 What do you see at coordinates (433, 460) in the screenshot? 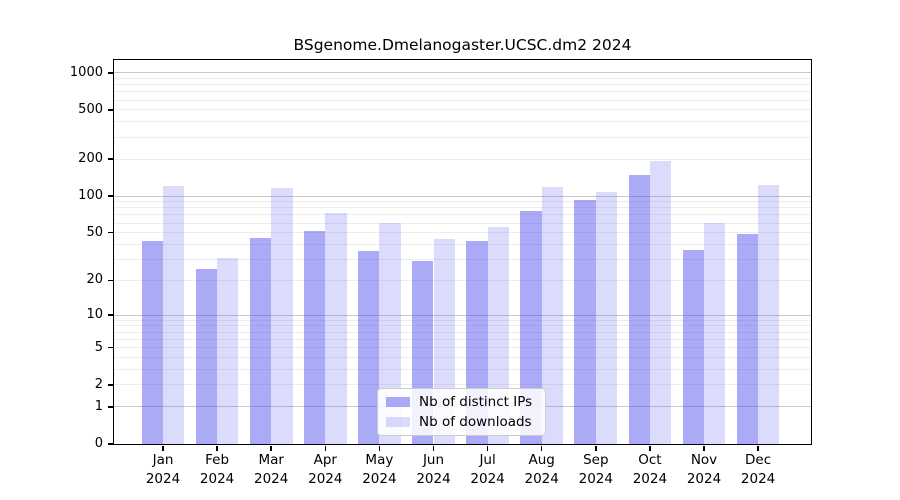
I see `month-label: Jun` at bounding box center [433, 460].